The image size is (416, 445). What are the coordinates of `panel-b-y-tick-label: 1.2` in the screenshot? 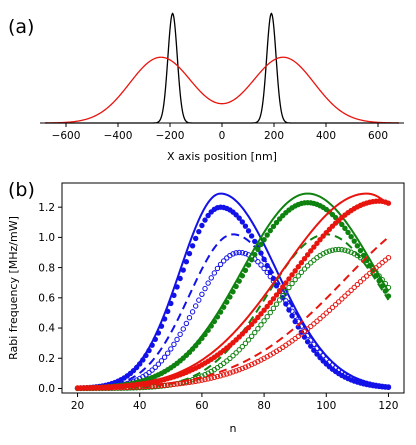 It's located at (46, 208).